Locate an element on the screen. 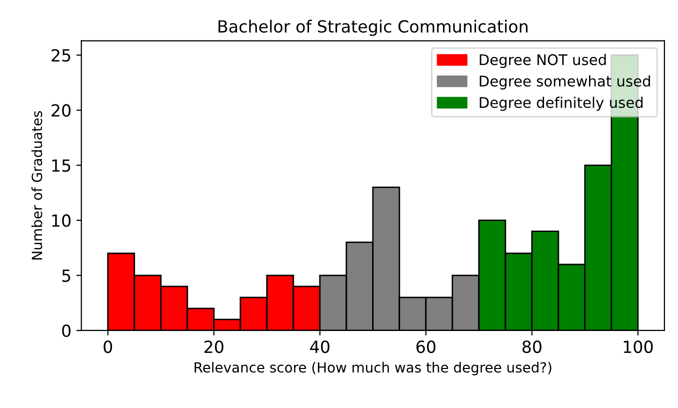 The image size is (678, 408). y-tick-label: 15 is located at coordinates (61, 165).